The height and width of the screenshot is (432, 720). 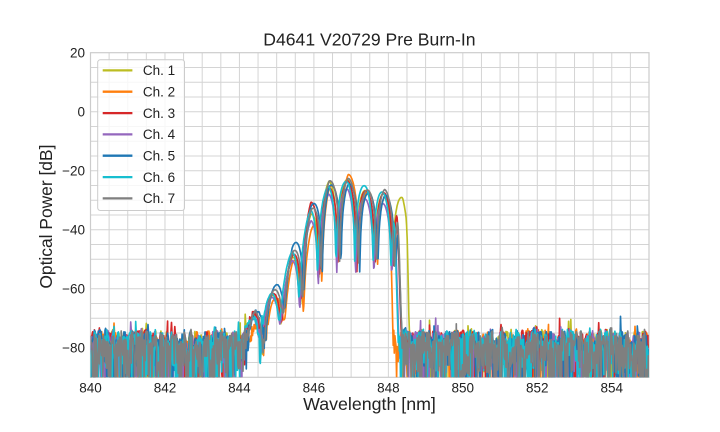 What do you see at coordinates (612, 387) in the screenshot?
I see `svg-text: 854` at bounding box center [612, 387].